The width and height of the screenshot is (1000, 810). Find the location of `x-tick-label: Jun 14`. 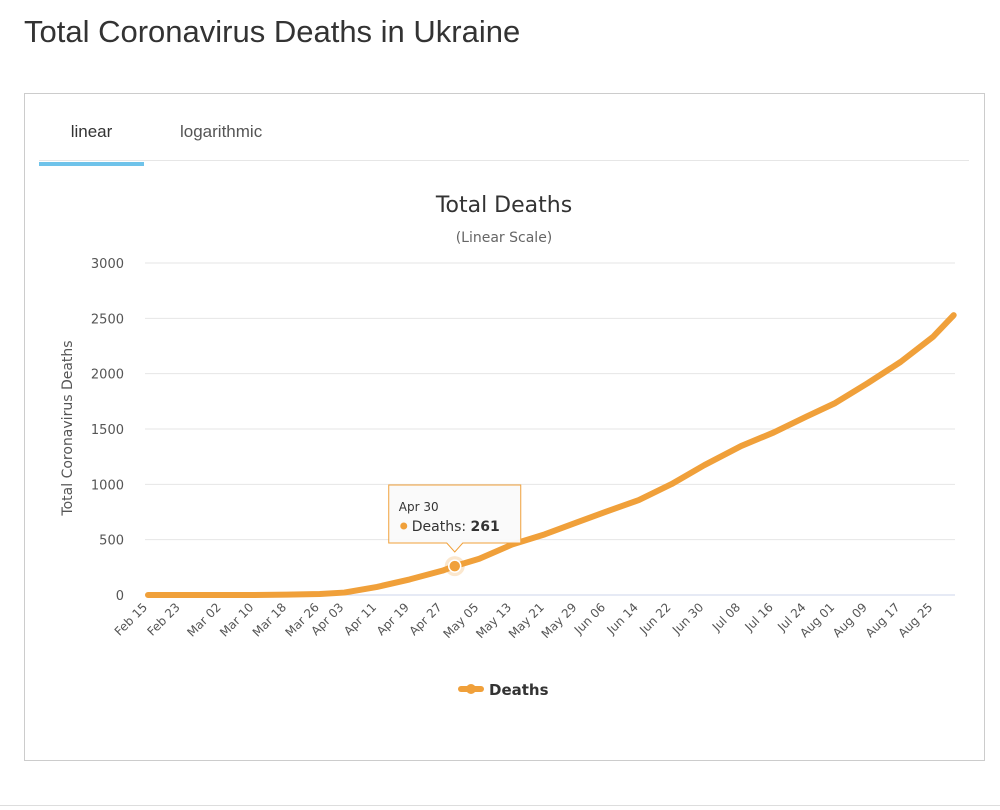

x-tick-label: Jun 14 is located at coordinates (622, 618).